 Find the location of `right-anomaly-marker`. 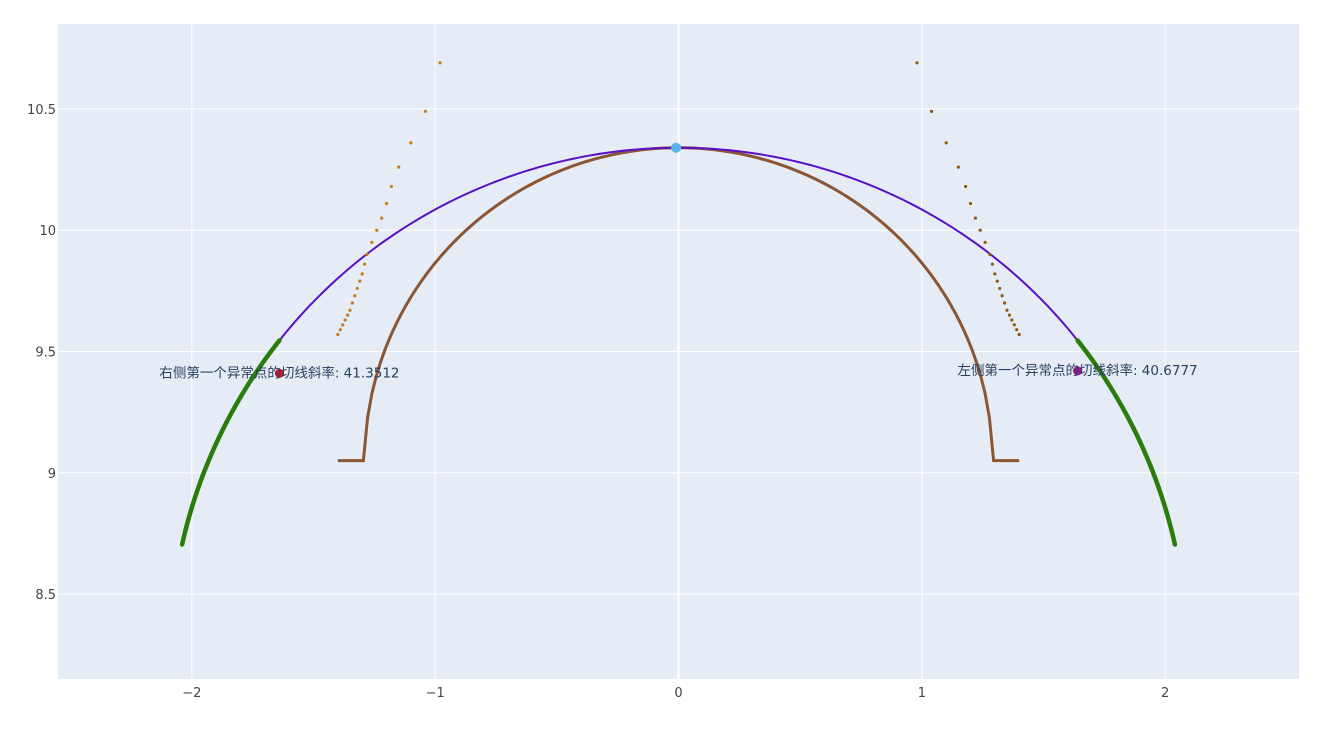

right-anomaly-marker is located at coordinates (1078, 371).